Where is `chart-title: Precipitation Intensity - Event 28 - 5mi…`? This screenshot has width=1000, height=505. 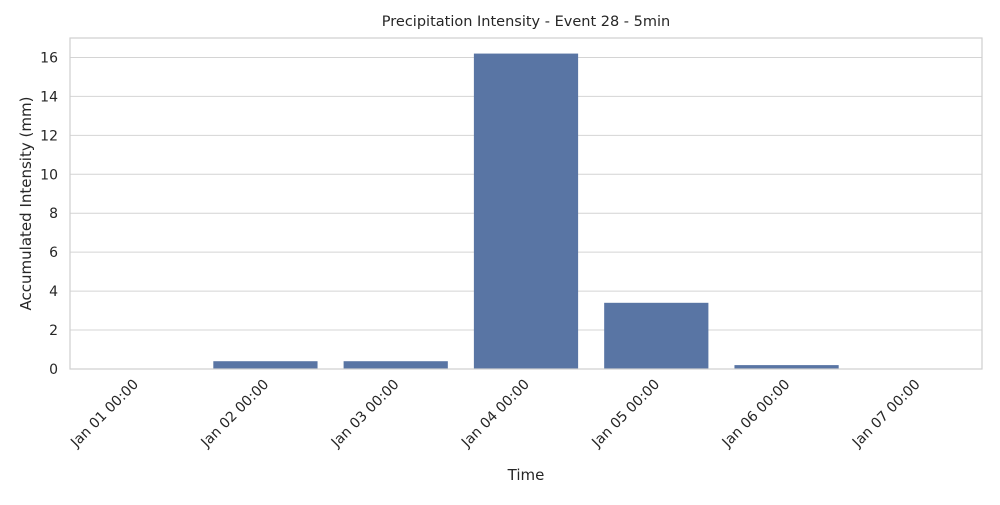
chart-title: Precipitation Intensity - Event 28 - 5mi… is located at coordinates (526, 22).